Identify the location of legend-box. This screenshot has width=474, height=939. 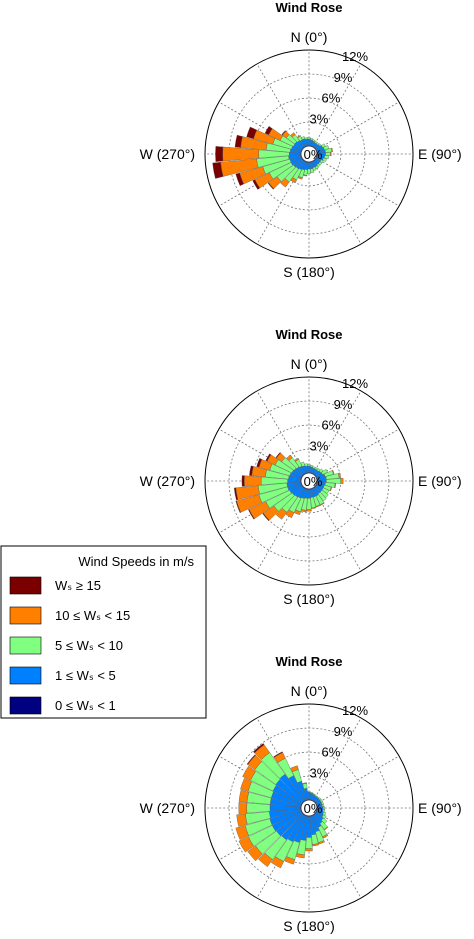
(103, 632).